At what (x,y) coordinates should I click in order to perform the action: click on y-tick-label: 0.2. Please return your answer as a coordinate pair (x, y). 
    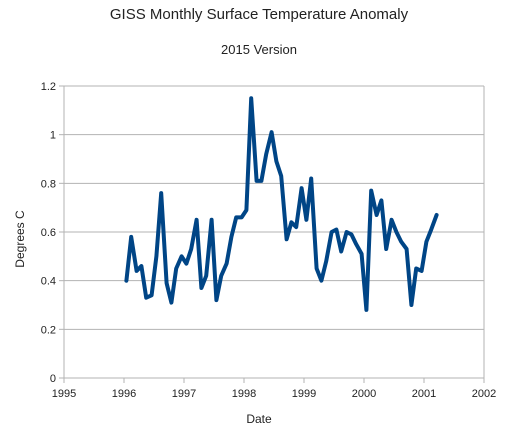
    Looking at the image, I should click on (48, 330).